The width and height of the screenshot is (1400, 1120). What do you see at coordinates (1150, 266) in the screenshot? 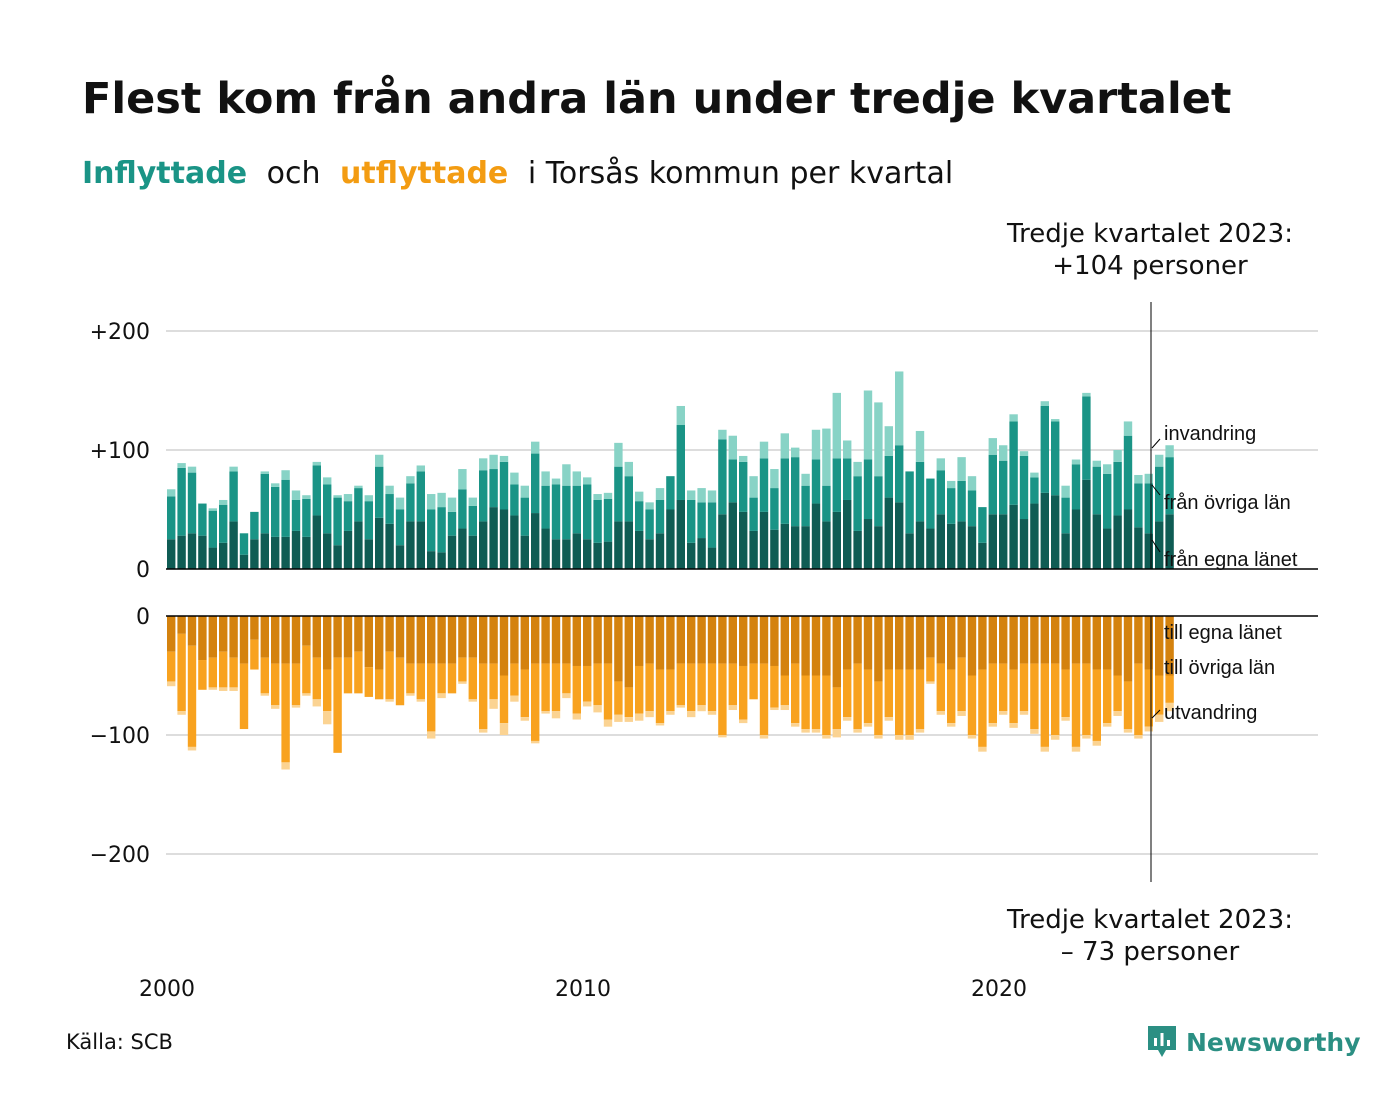
I see `annotation-top-line2: +104 personer` at bounding box center [1150, 266].